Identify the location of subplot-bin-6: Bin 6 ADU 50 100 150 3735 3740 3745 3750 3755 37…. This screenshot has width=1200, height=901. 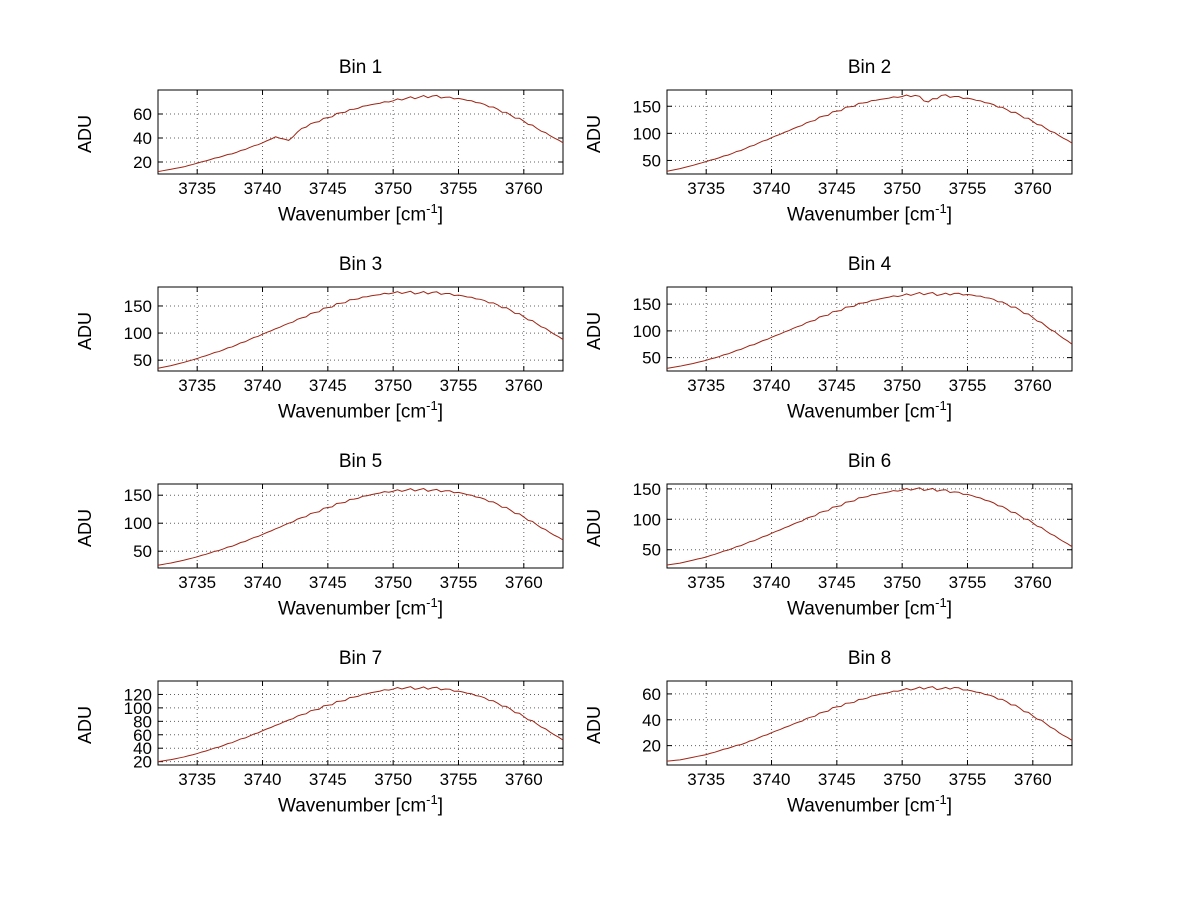
(829, 535).